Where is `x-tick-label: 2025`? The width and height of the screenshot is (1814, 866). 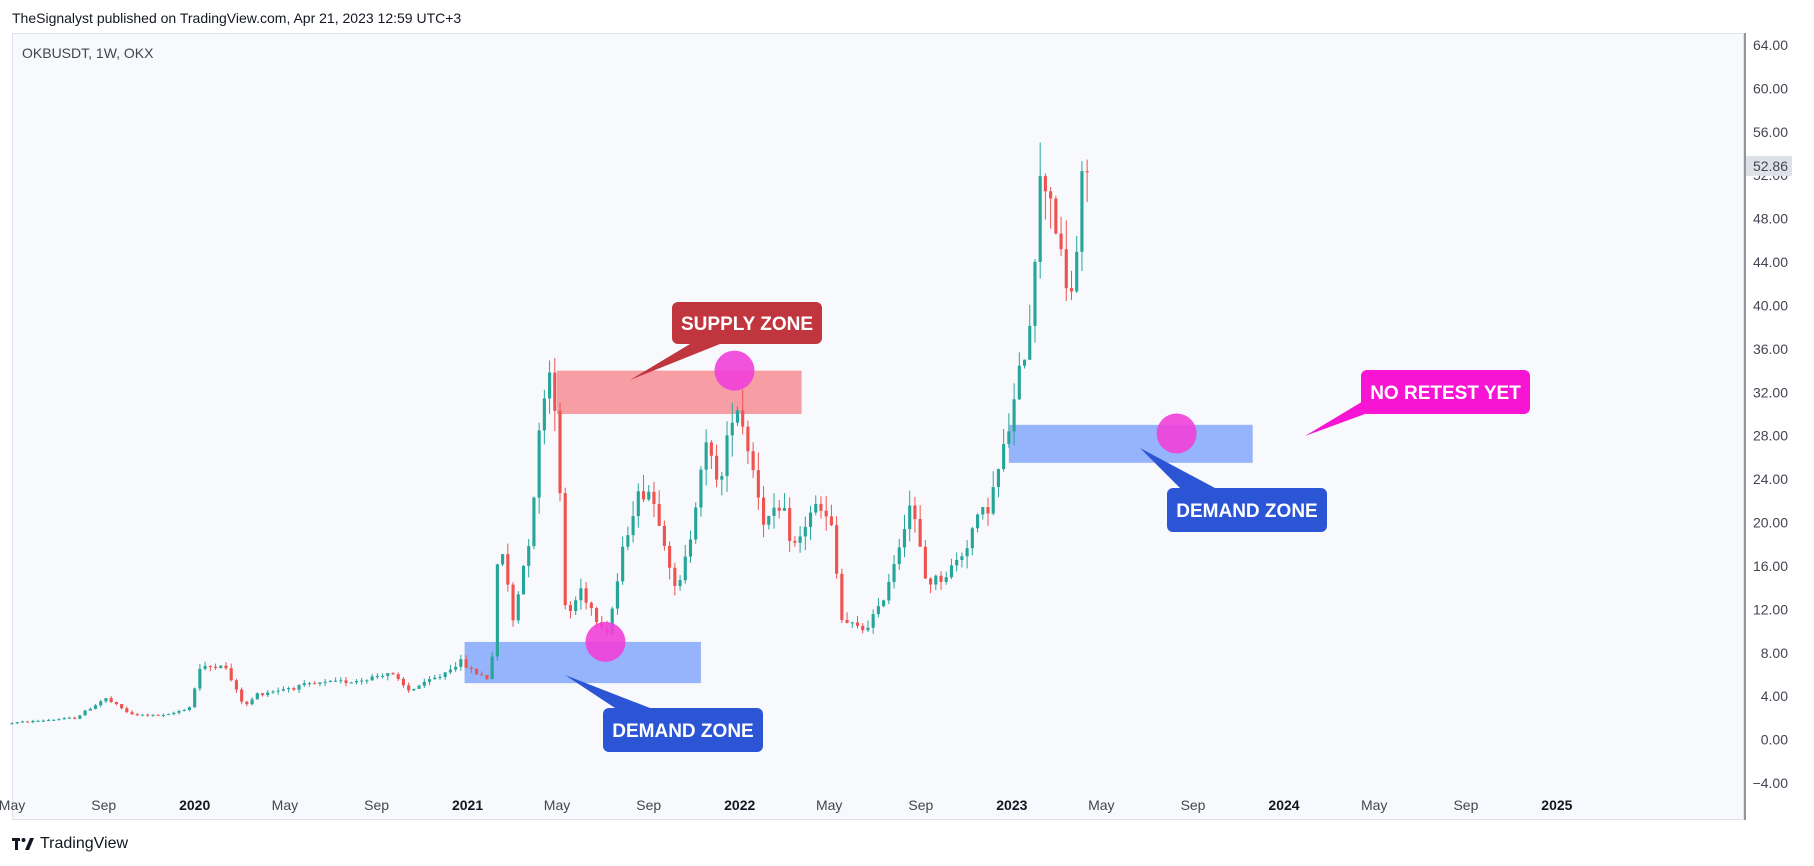 x-tick-label: 2025 is located at coordinates (1556, 805).